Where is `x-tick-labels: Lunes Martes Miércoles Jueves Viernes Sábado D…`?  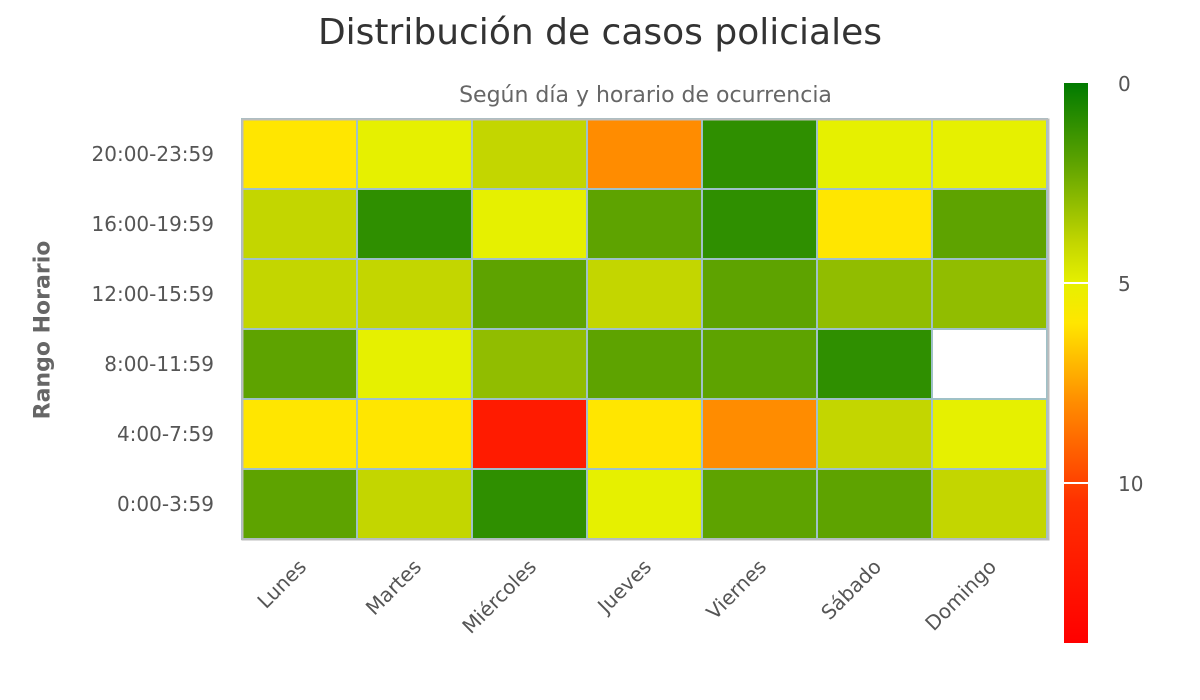
x-tick-labels: Lunes Martes Miércoles Jueves Viernes Sábado D… is located at coordinates (626, 597).